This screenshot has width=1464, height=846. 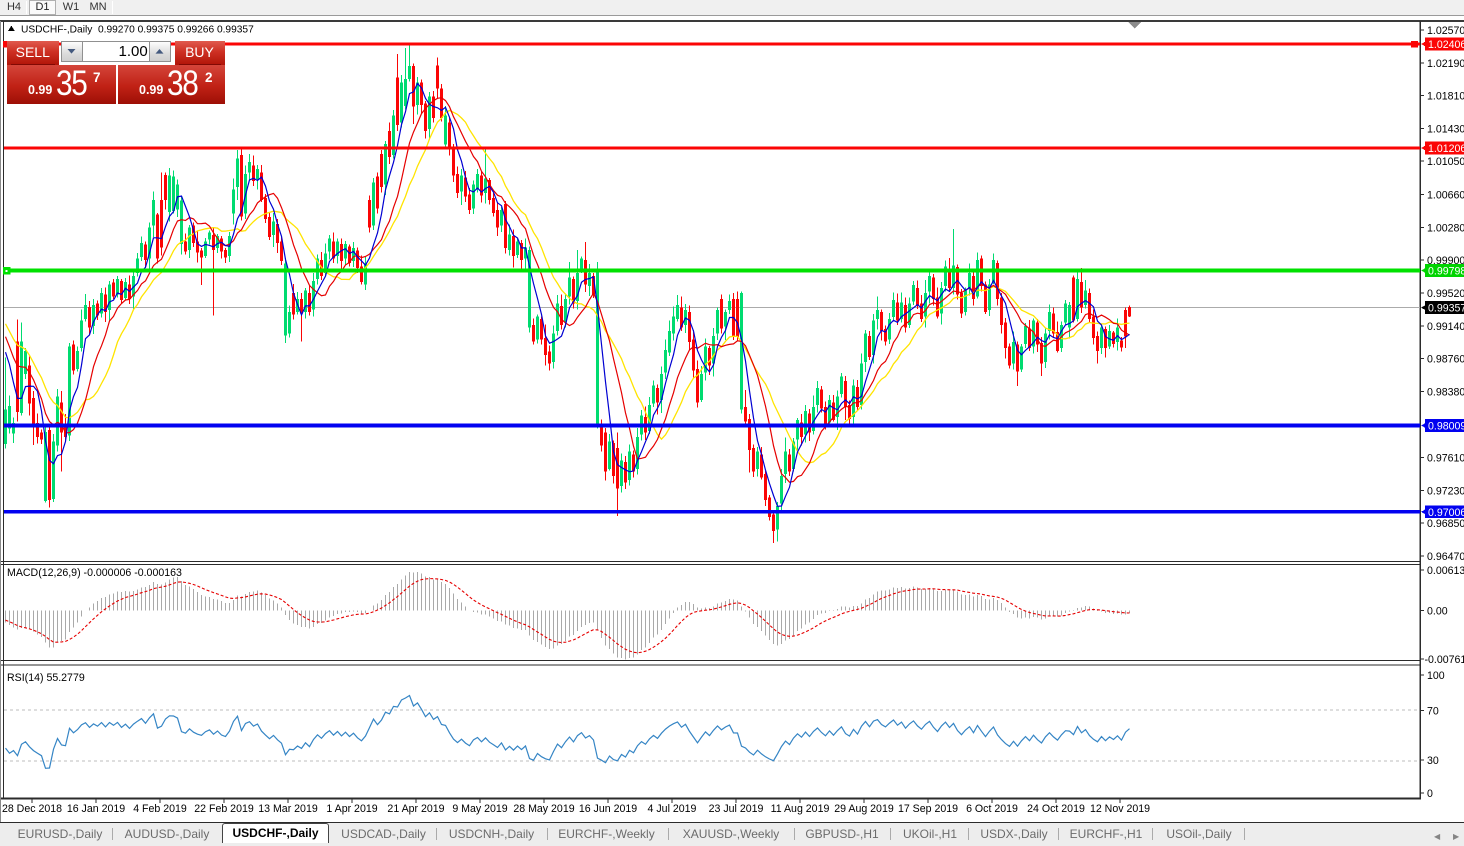 I want to click on svg-text: 0.99357, so click(x=1446, y=309).